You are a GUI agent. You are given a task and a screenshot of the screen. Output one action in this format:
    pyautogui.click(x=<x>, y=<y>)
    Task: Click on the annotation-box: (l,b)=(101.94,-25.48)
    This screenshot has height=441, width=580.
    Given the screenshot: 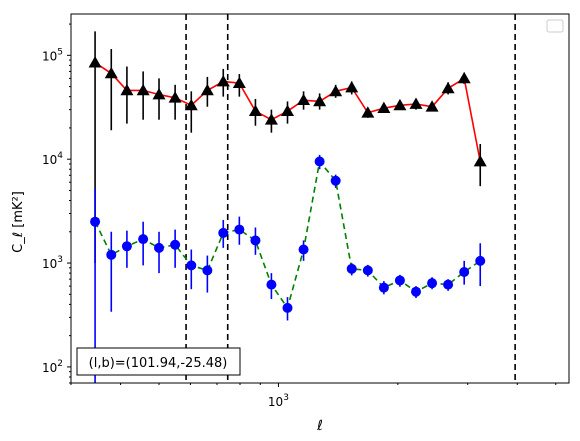 What is the action you would take?
    pyautogui.click(x=158, y=361)
    